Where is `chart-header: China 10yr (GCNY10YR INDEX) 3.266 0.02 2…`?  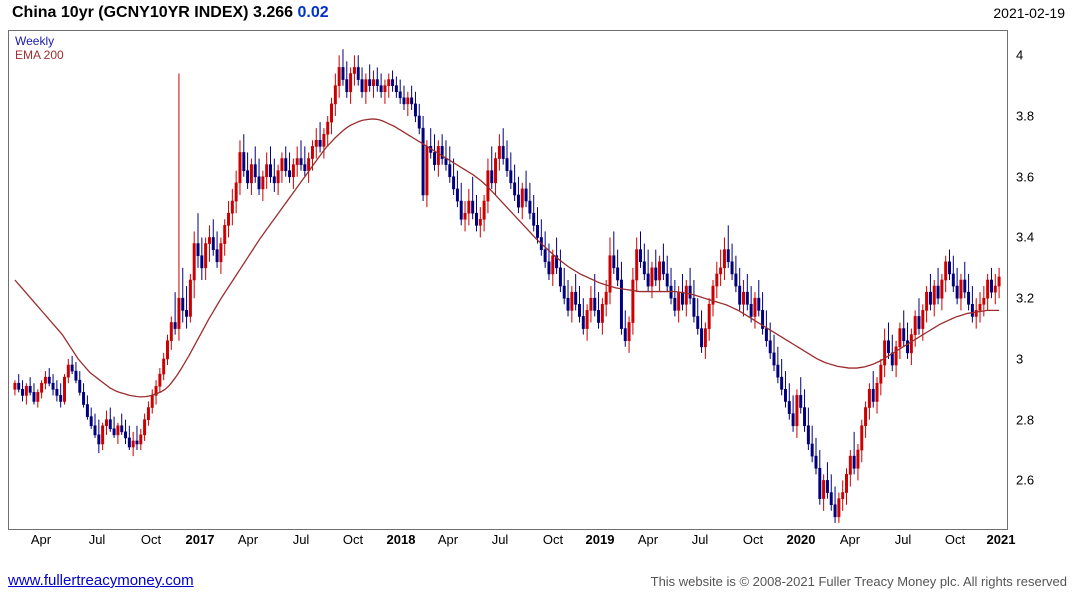
chart-header: China 10yr (GCNY10YR INDEX) 3.266 0.02 2… is located at coordinates (537, 15).